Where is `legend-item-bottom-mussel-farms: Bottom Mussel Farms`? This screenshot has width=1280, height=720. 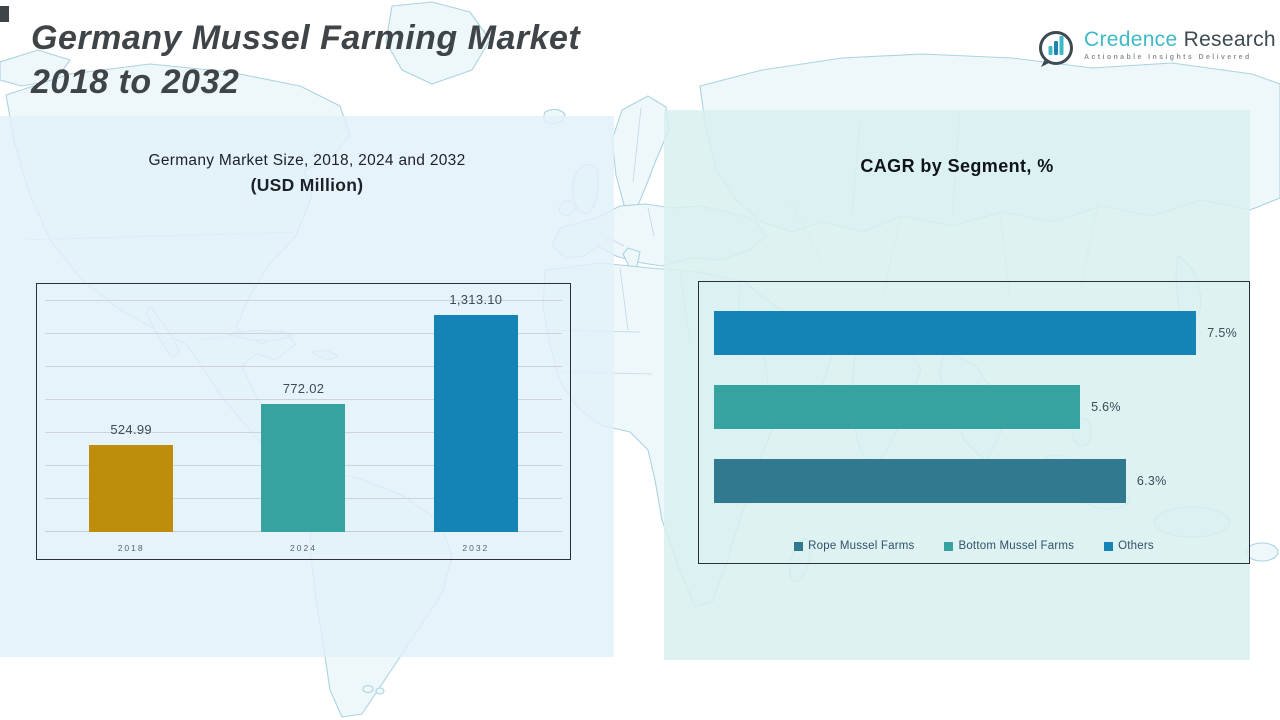
legend-item-bottom-mussel-farms: Bottom Mussel Farms is located at coordinates (1009, 546).